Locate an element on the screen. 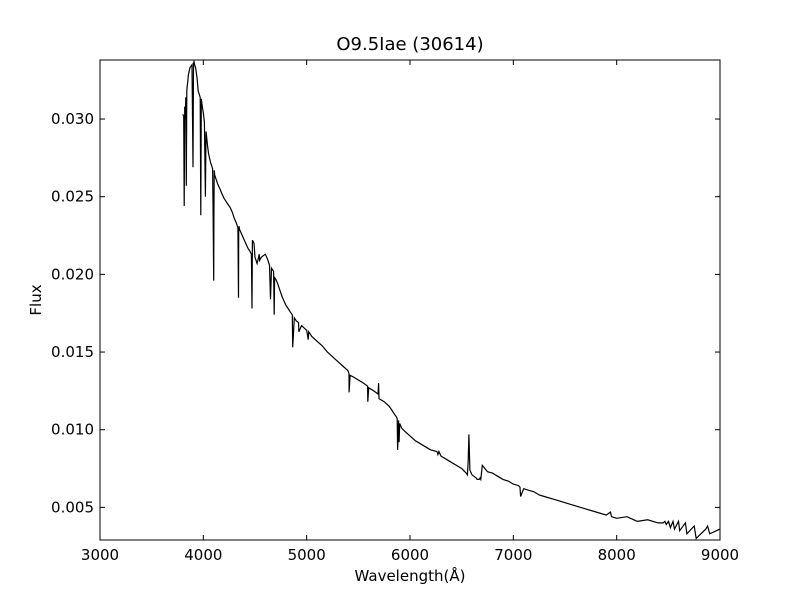 The height and width of the screenshot is (600, 800). x-tick-label: 7000 is located at coordinates (513, 555).